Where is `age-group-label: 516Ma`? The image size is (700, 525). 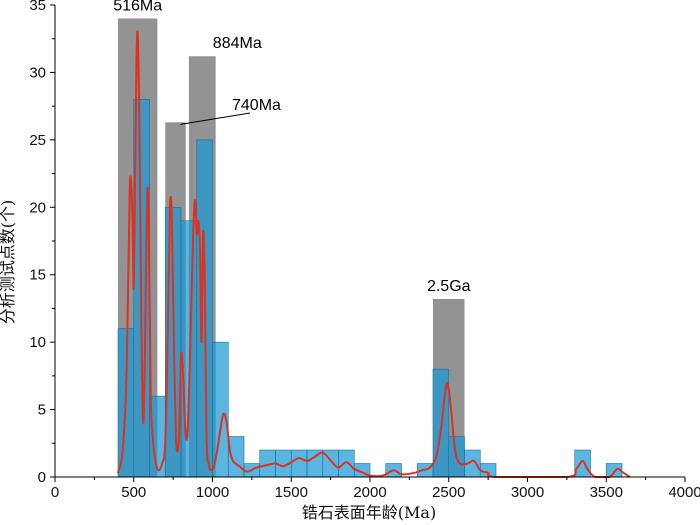 age-group-label: 516Ma is located at coordinates (137, 7).